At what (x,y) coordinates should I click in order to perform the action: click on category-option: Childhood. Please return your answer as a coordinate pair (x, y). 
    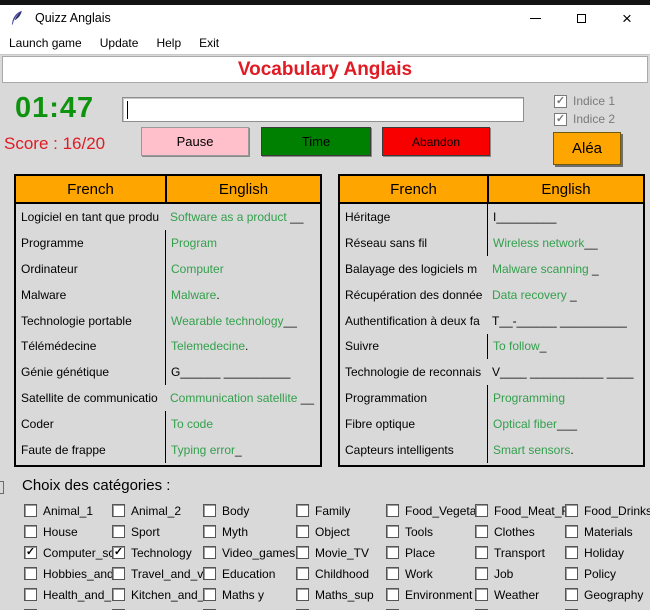
    Looking at the image, I should click on (341, 573).